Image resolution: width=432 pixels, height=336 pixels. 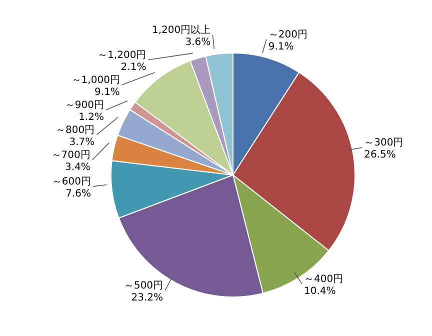 I want to click on slice-label: ～500円, so click(x=144, y=286).